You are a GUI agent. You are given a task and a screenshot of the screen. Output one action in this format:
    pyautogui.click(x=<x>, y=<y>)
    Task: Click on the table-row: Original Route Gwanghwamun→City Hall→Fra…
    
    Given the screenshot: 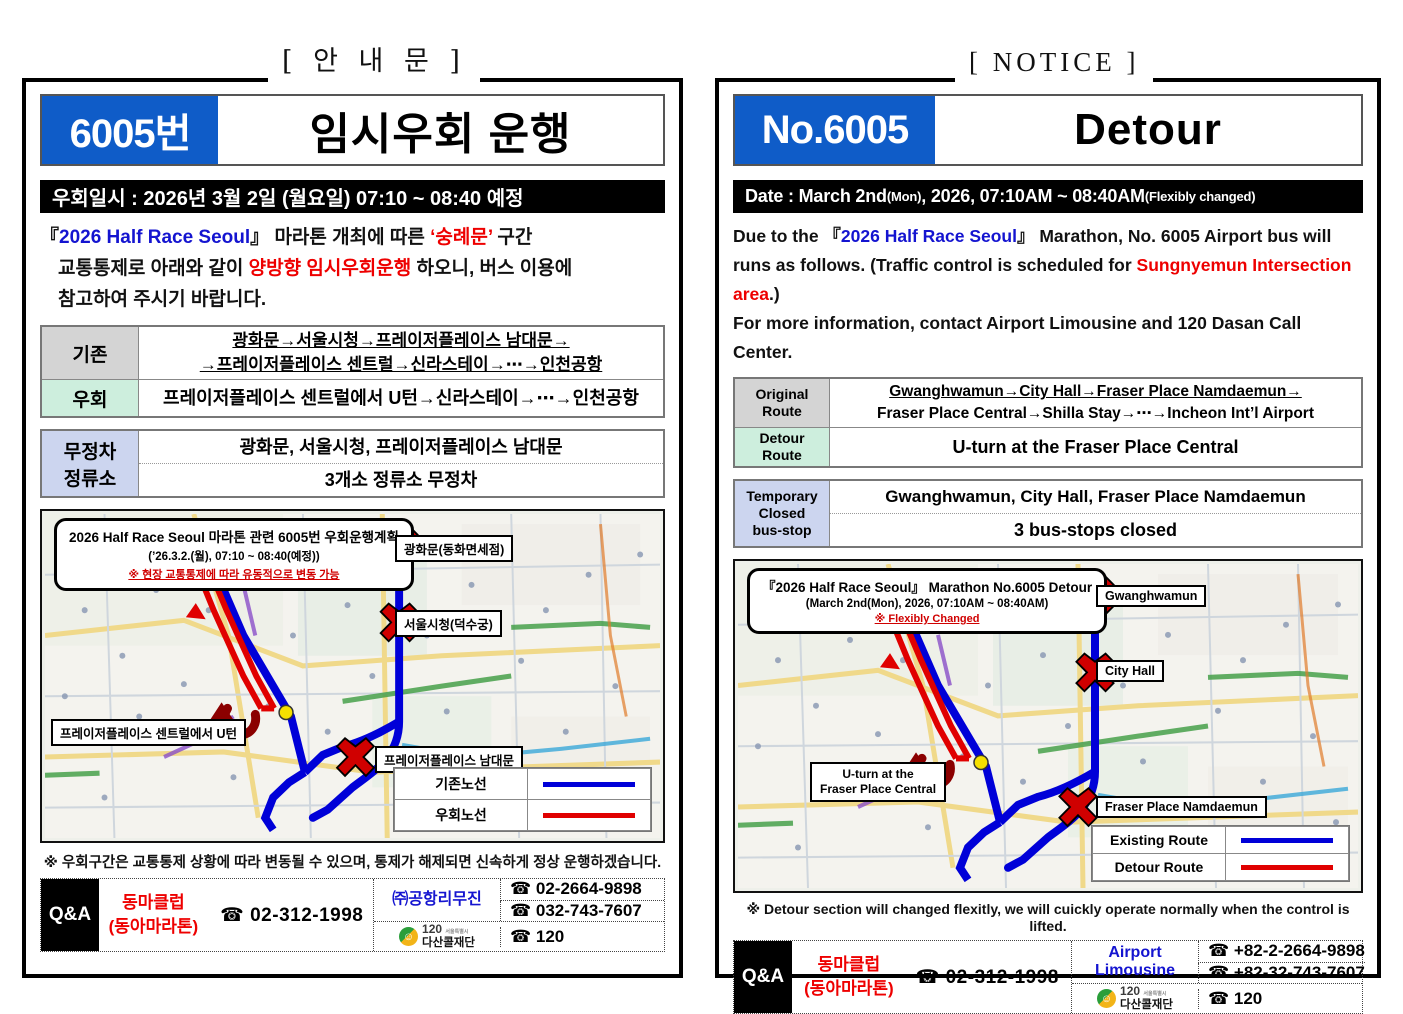 What is the action you would take?
    pyautogui.click(x=1048, y=402)
    